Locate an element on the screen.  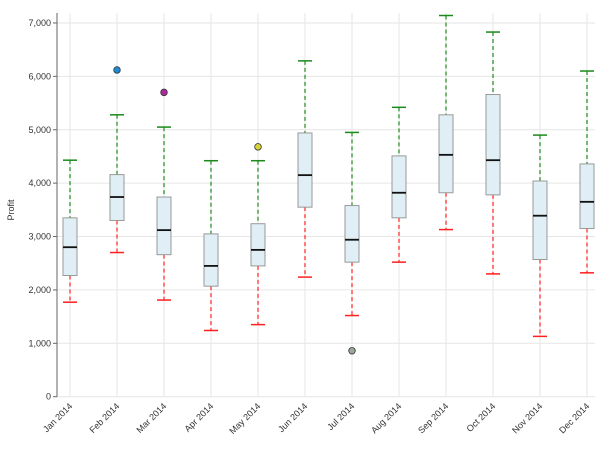
x-tick-label: Jan 2014 is located at coordinates (57, 417).